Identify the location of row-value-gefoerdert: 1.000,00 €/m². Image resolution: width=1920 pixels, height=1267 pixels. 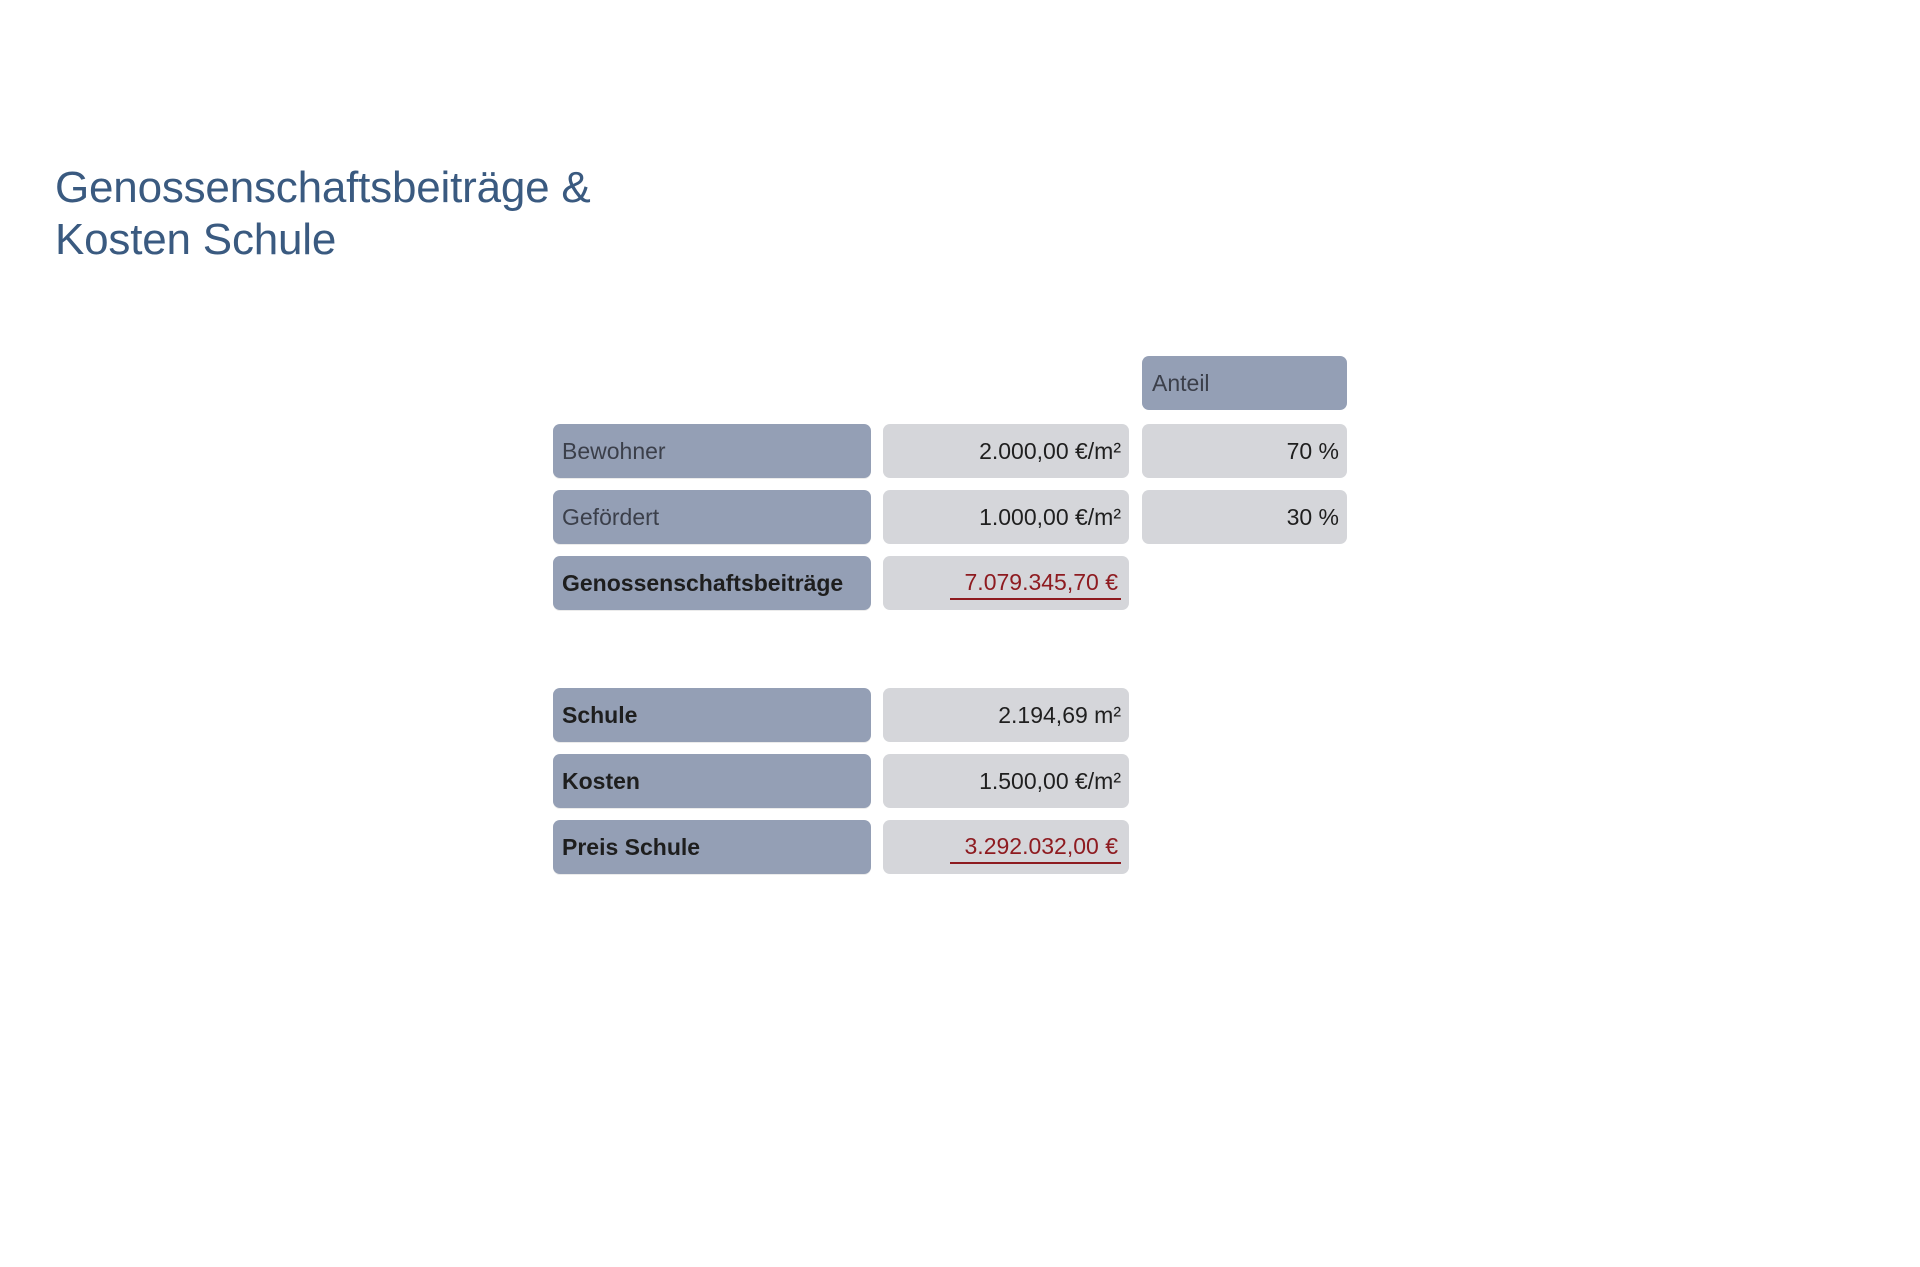
(1006, 517).